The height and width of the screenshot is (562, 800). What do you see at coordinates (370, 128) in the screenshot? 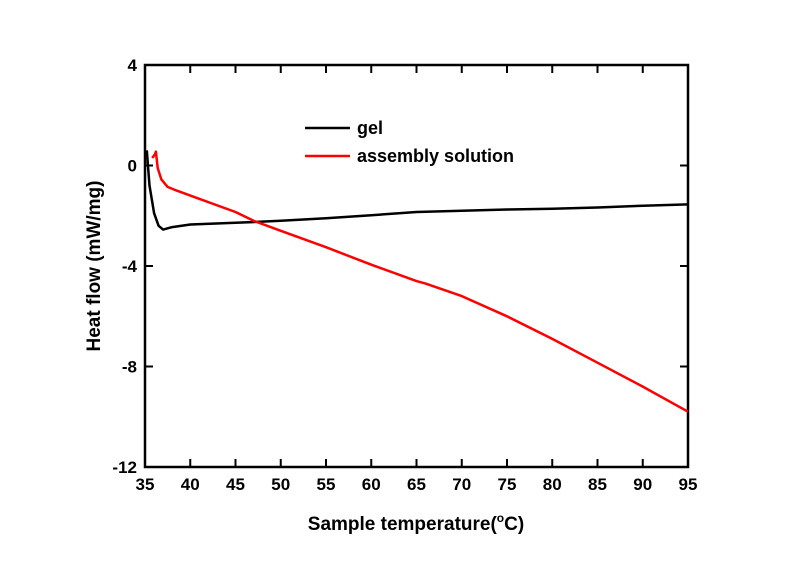
I see `legend-label-0: gel` at bounding box center [370, 128].